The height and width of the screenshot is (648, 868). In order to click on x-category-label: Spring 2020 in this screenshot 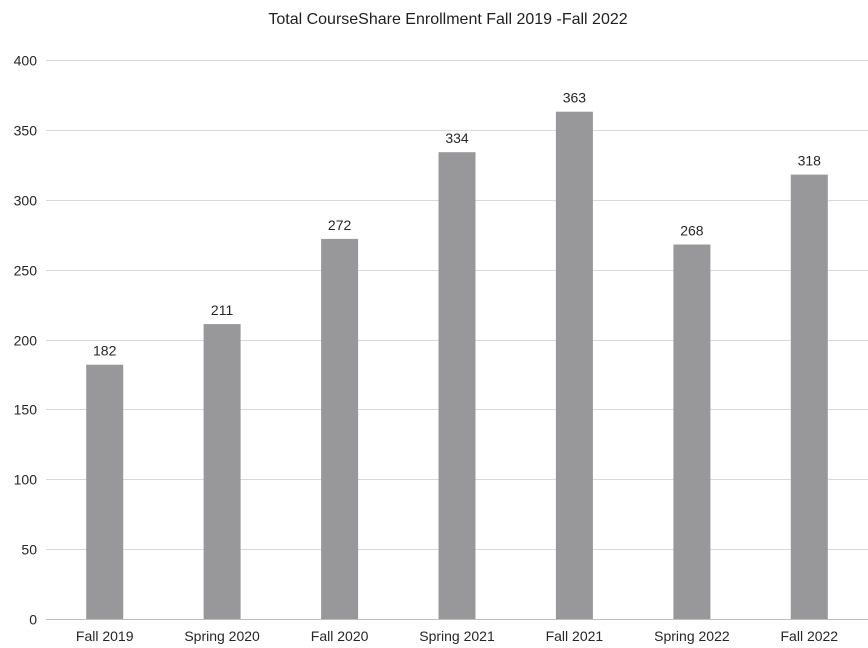, I will do `click(222, 636)`.